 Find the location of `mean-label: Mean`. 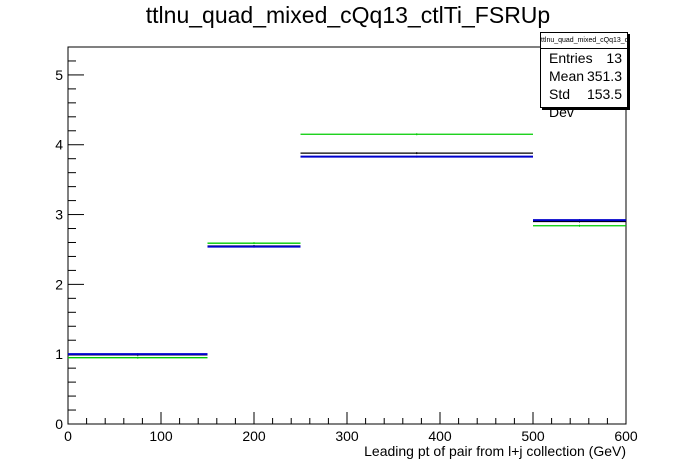

mean-label: Mean is located at coordinates (567, 76).